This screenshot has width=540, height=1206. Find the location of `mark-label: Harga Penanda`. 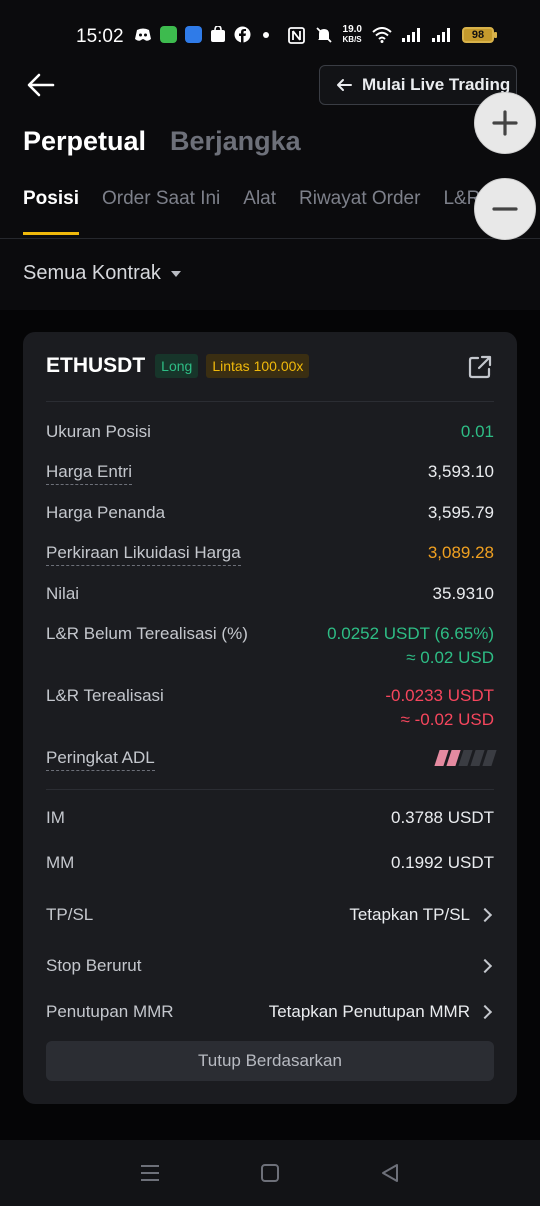

mark-label: Harga Penanda is located at coordinates (106, 512).